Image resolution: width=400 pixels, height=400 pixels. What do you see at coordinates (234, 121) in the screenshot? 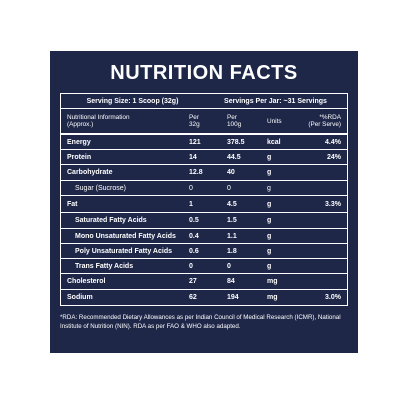
I see `header-per-100g: Per 100g` at bounding box center [234, 121].